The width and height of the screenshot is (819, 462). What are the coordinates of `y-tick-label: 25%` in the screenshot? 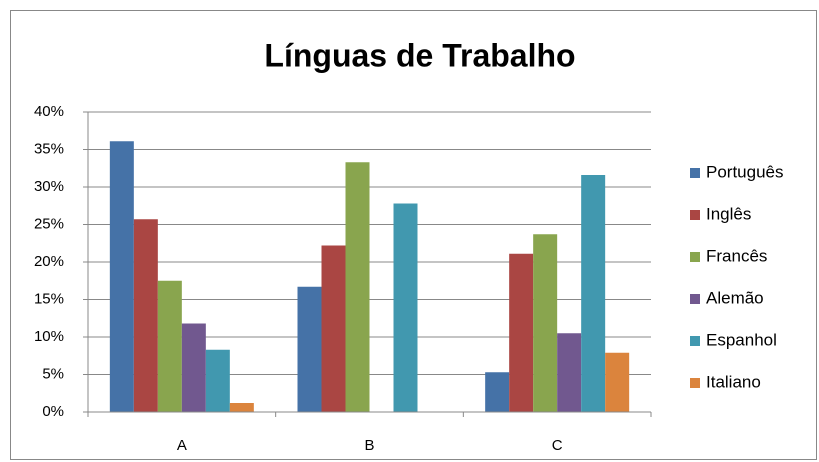 It's located at (49, 223).